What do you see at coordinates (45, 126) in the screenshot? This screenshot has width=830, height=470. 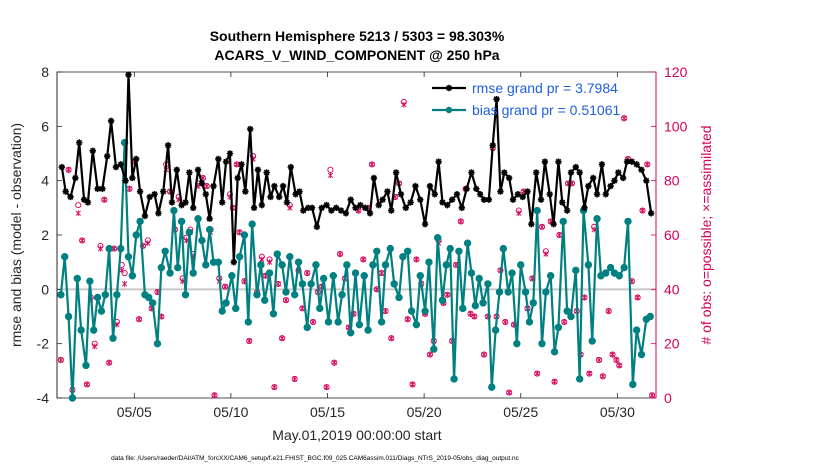 I see `y-tick-label-left: 6` at bounding box center [45, 126].